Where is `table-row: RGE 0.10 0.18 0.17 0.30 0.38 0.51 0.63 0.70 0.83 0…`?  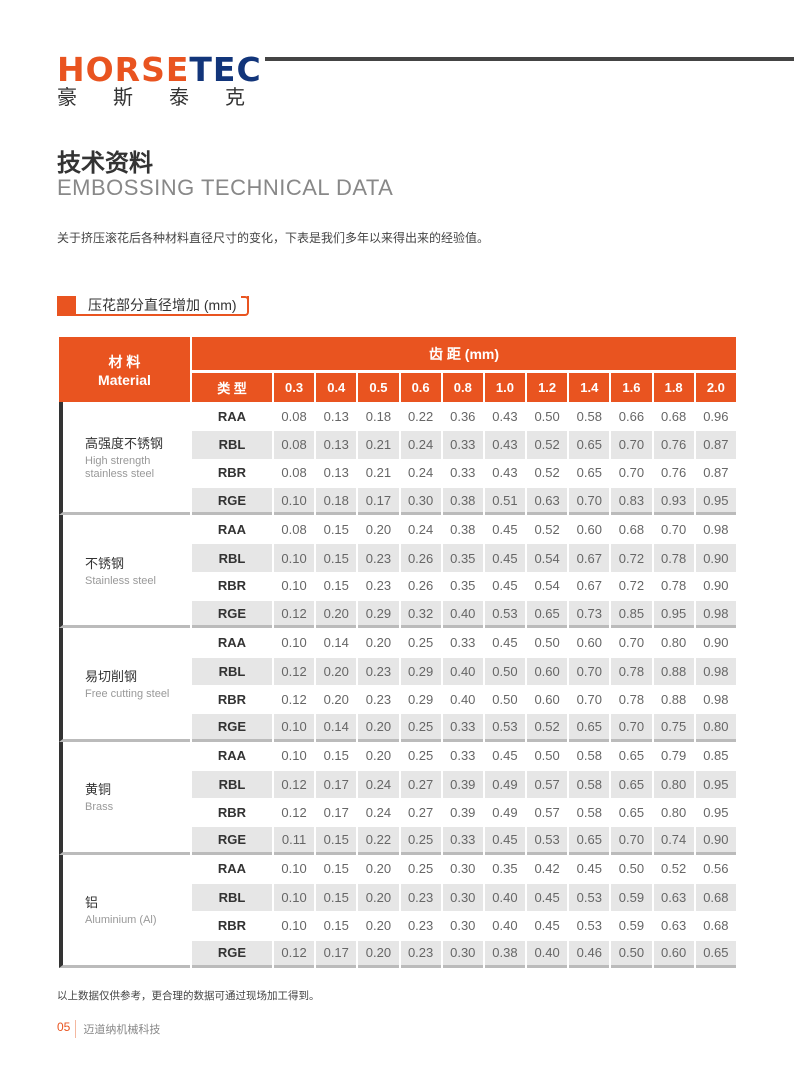 table-row: RGE 0.10 0.18 0.17 0.30 0.38 0.51 0.63 0.70 0.83 0… is located at coordinates (397, 501).